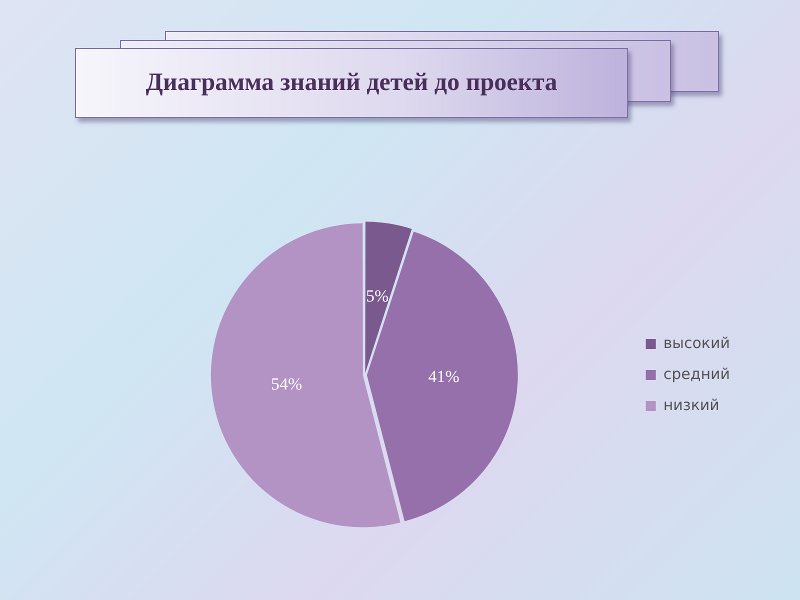 Image resolution: width=800 pixels, height=600 pixels. Describe the element at coordinates (377, 296) in the screenshot. I see `data-label: 5%` at that location.